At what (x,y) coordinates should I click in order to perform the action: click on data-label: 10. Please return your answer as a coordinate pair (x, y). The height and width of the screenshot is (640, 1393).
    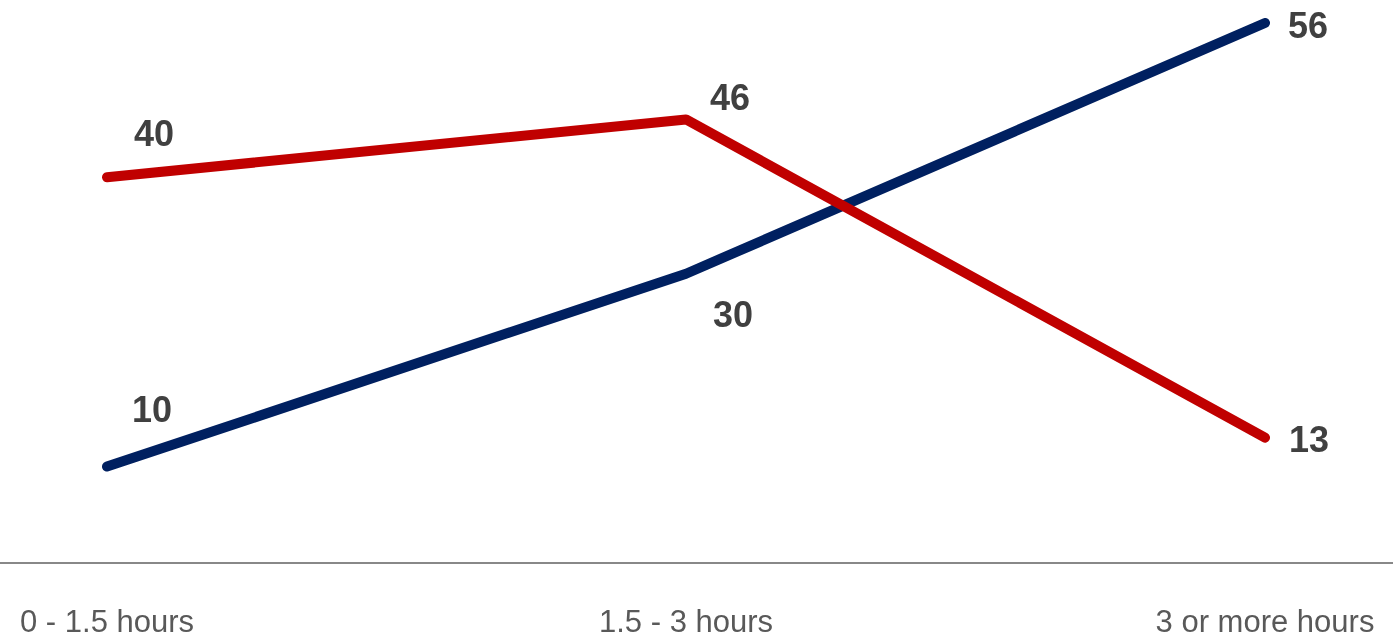
    Looking at the image, I should click on (152, 410).